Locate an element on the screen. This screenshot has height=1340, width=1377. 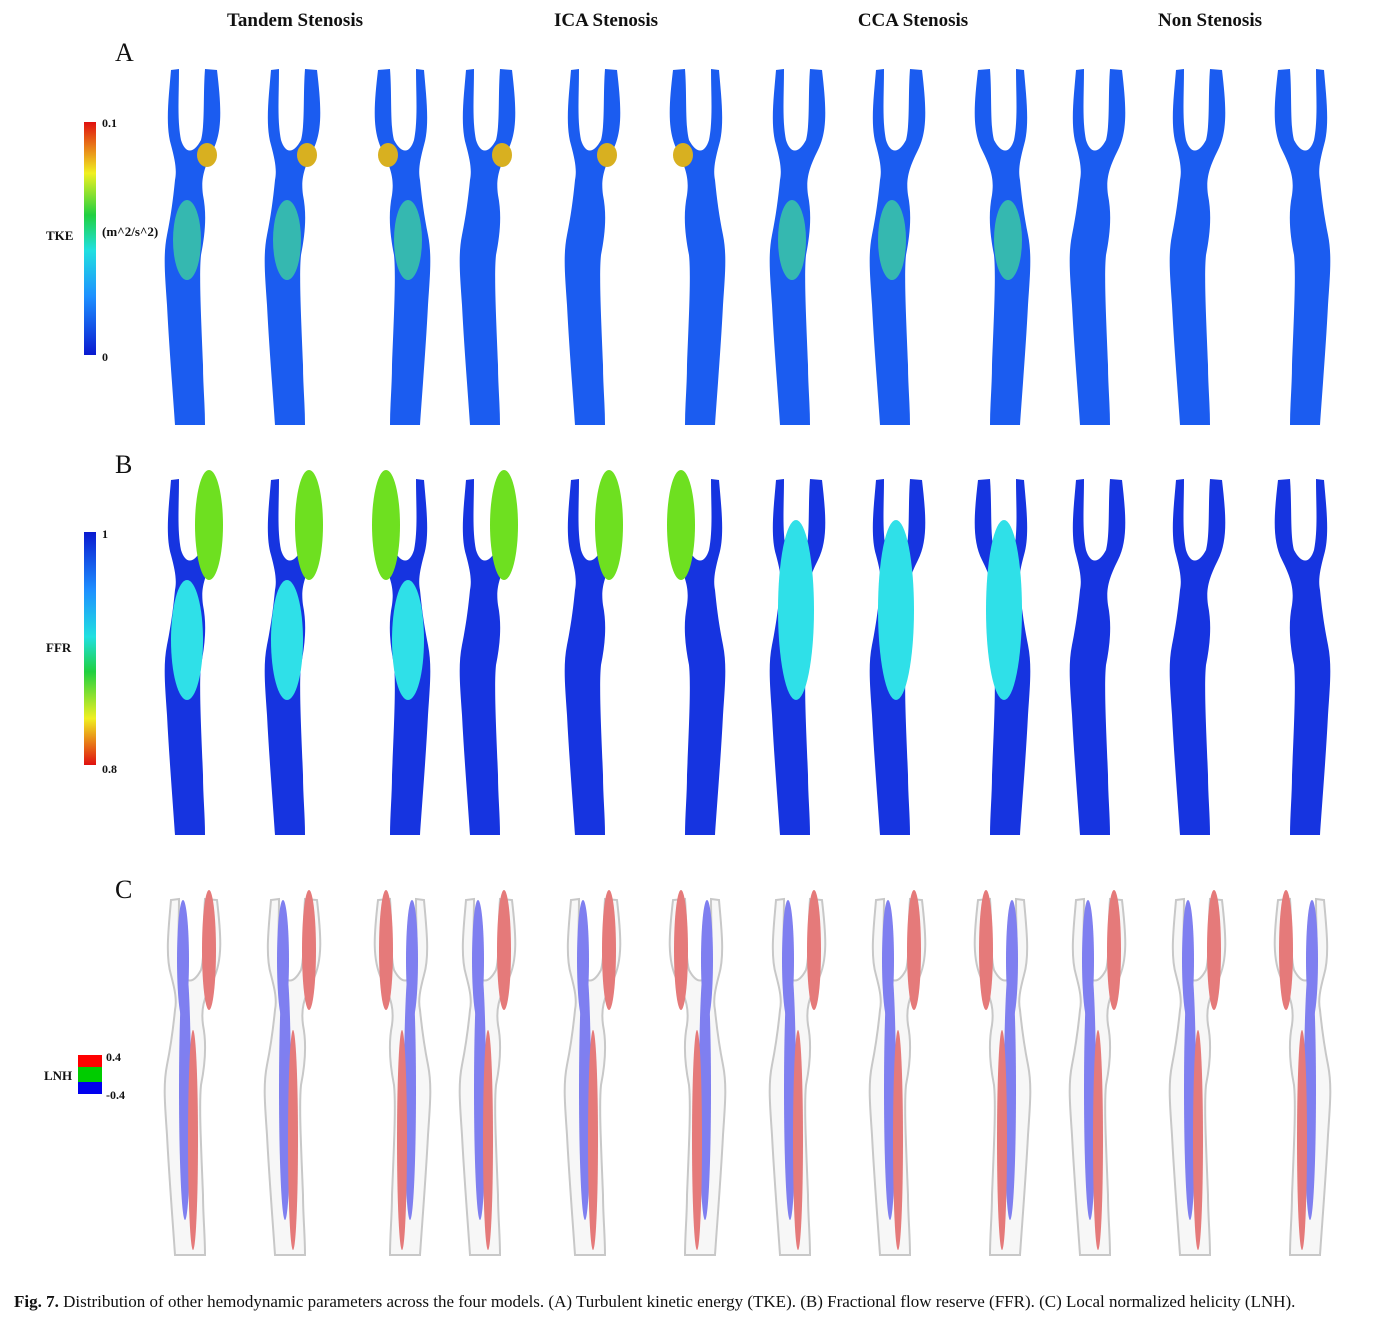
tke-max-label: 0.1 is located at coordinates (109, 123).